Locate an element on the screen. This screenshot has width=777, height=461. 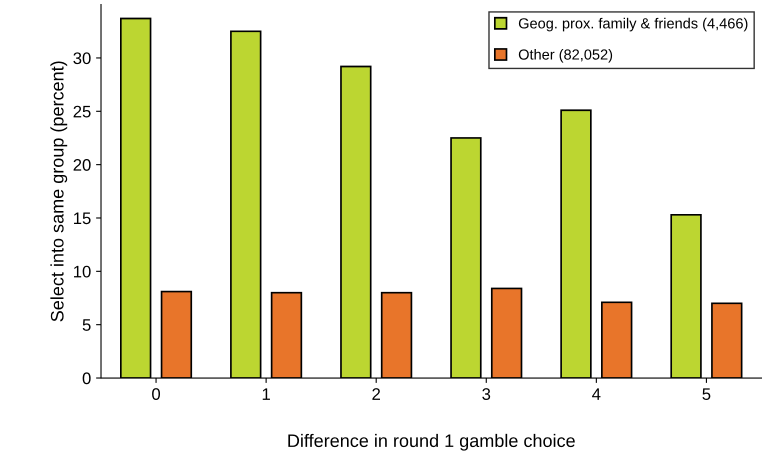
legend-label: Geog. prox. family & friends (4,466) is located at coordinates (633, 25).